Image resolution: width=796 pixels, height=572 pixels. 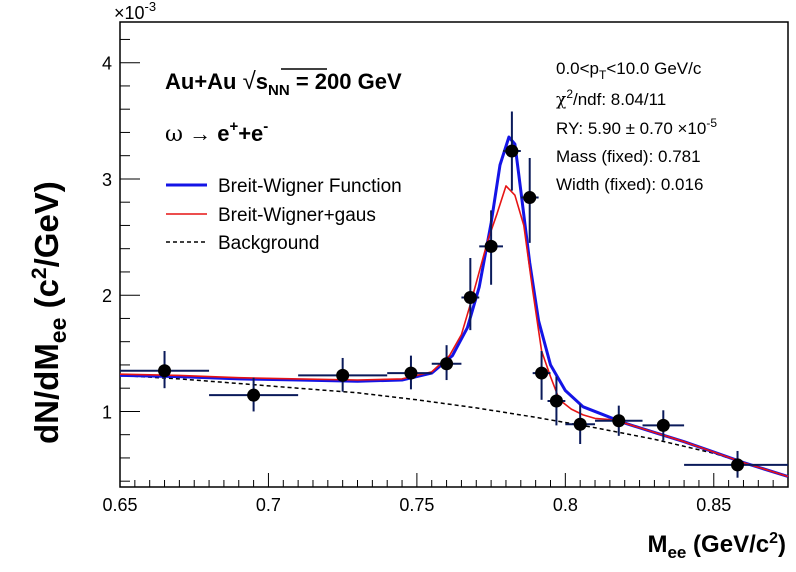 What do you see at coordinates (629, 70) in the screenshot?
I see `stat-pt-range: 0.0<pT<10.0 GeV/c` at bounding box center [629, 70].